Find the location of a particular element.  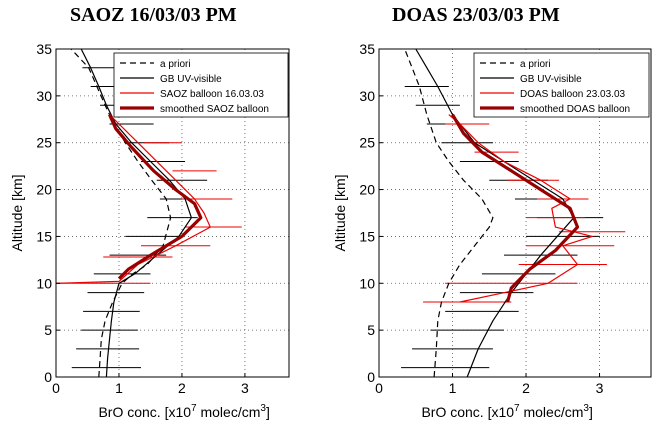

legend-label-3: smoothed SAOZ balloon is located at coordinates (214, 109).